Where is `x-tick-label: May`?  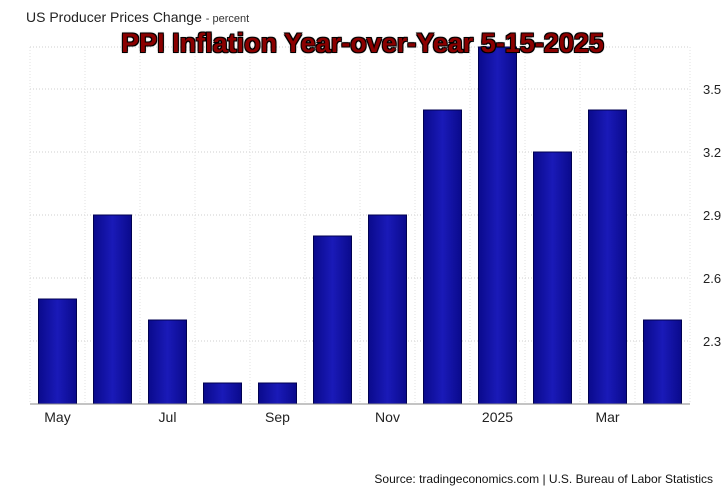
x-tick-label: May is located at coordinates (57, 417).